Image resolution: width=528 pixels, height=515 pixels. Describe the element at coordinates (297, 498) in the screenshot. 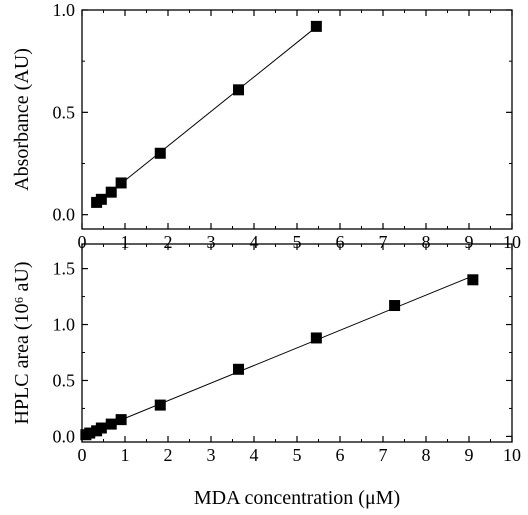

I see `x-axis-title: MDA concentration (μM)` at that location.